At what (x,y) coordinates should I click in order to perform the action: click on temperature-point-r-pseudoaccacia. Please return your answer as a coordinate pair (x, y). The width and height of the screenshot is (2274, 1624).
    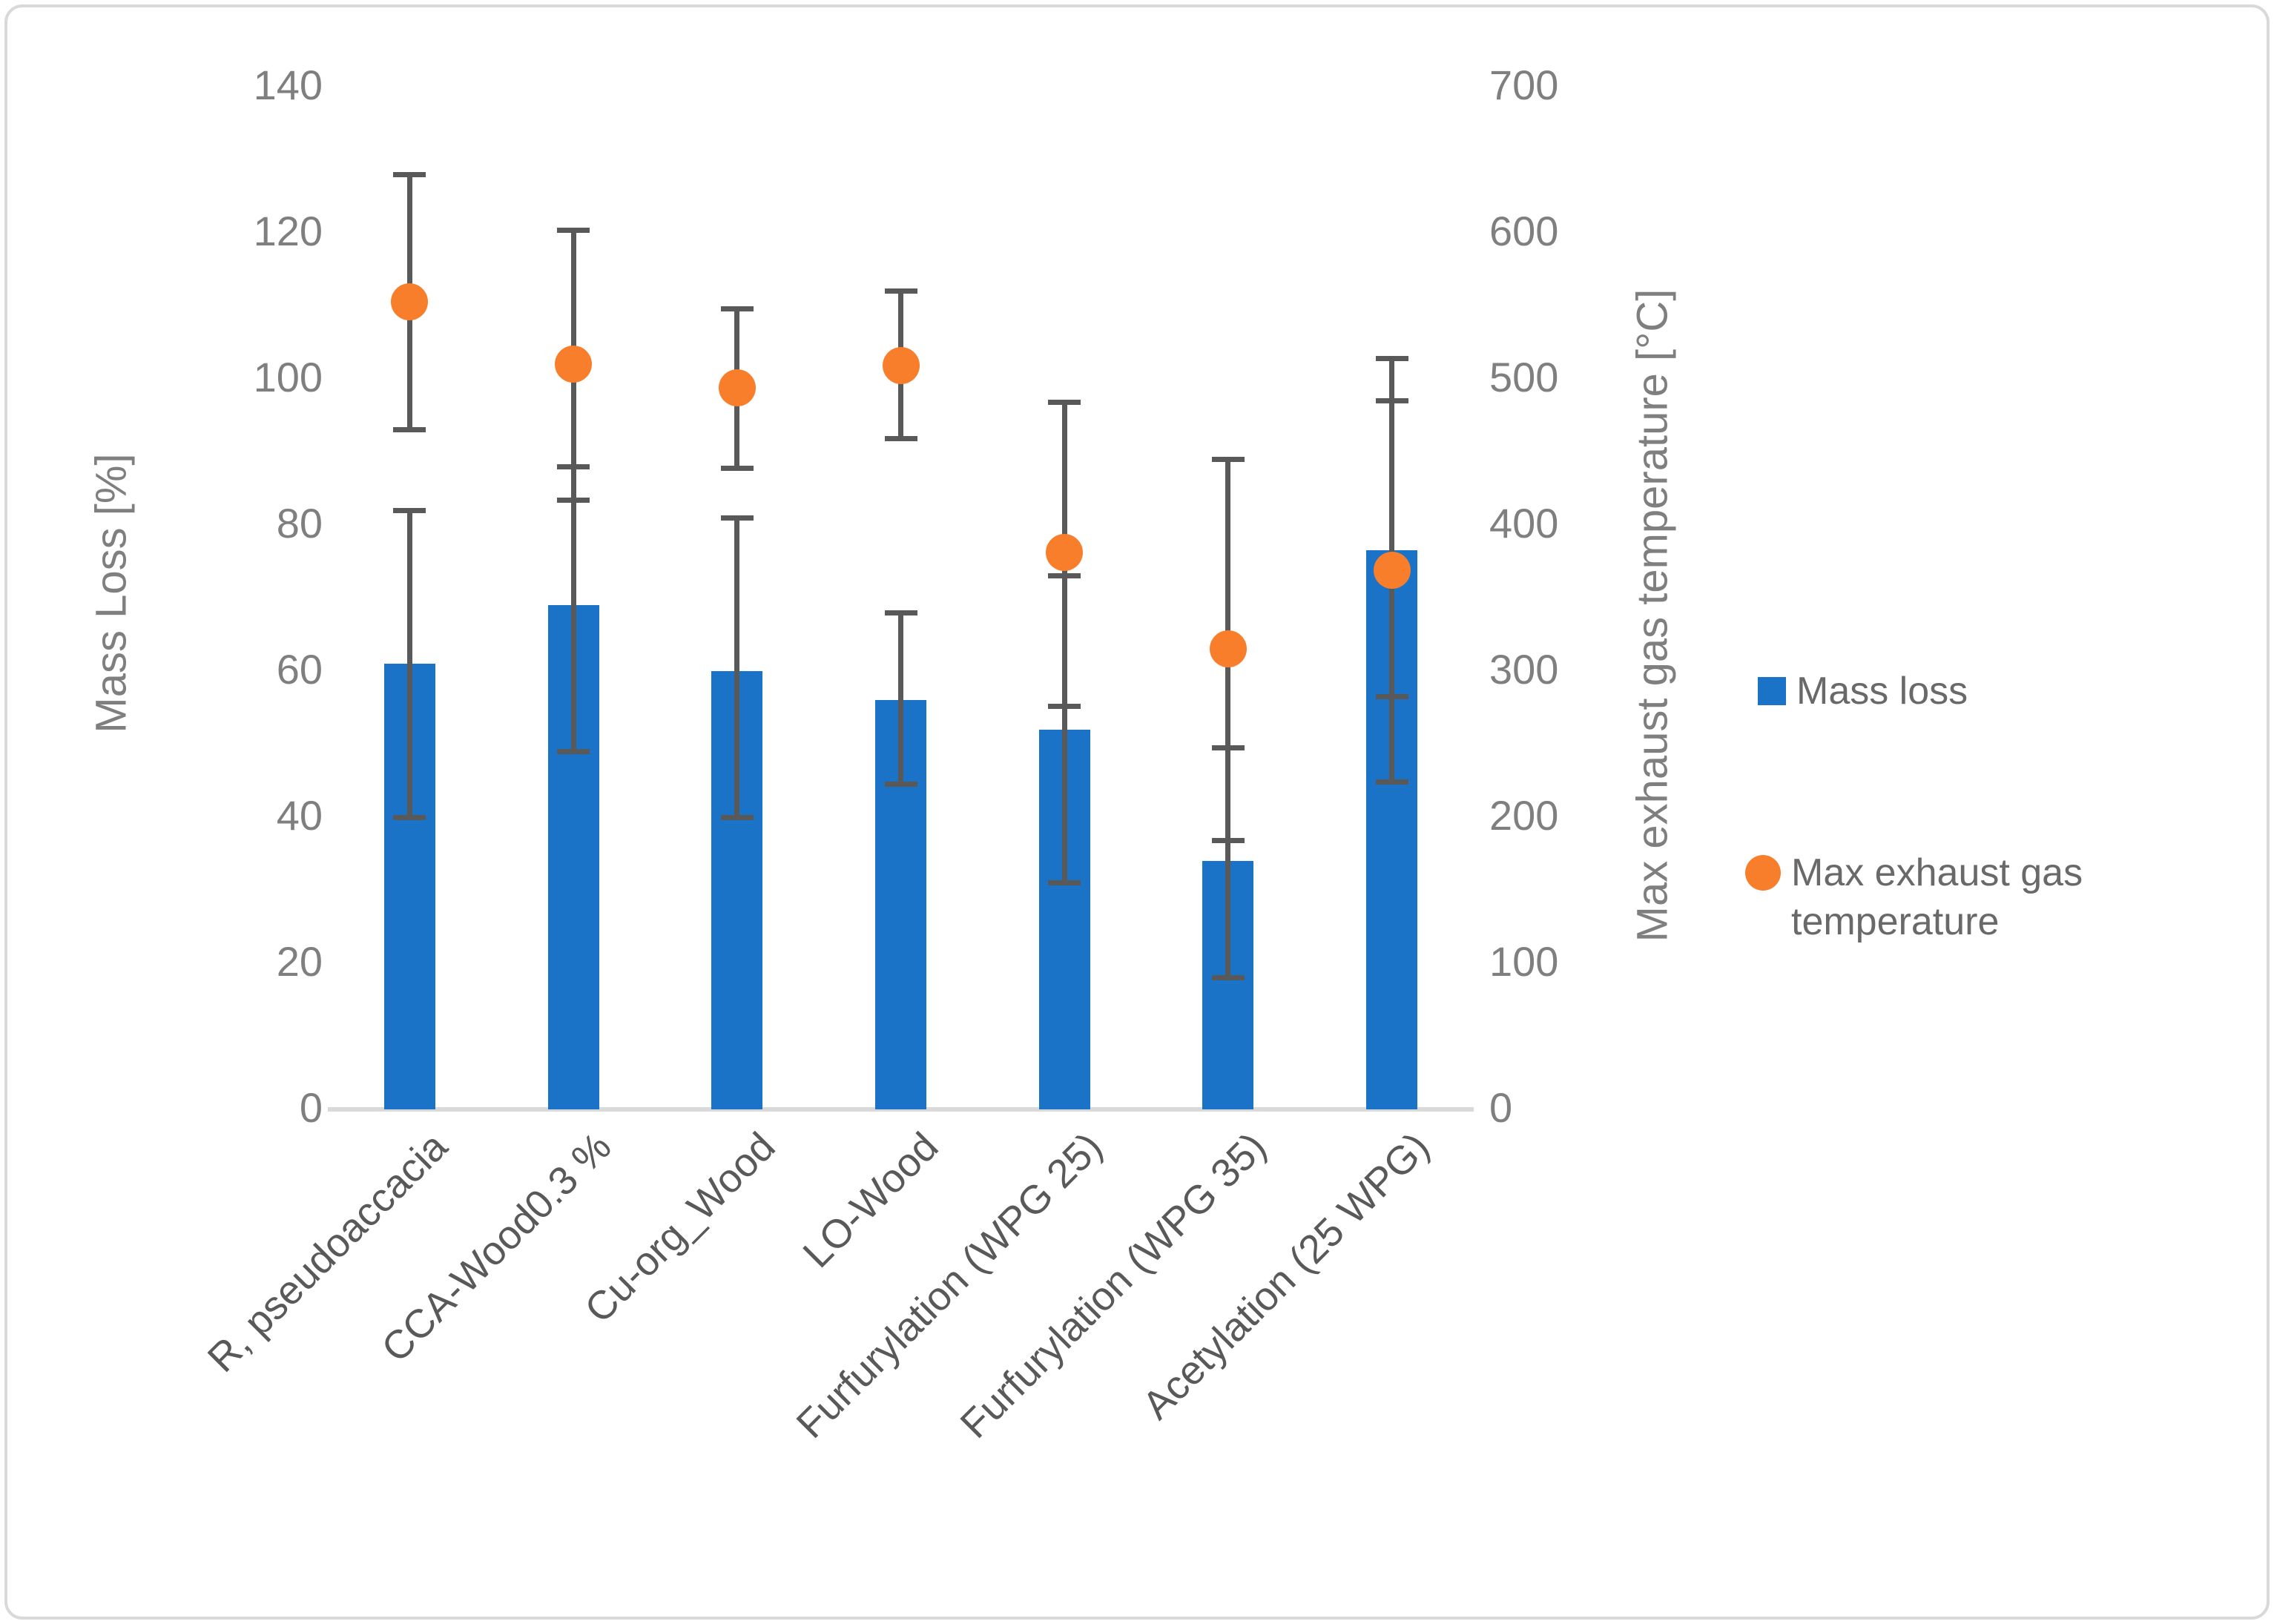
    Looking at the image, I should click on (410, 301).